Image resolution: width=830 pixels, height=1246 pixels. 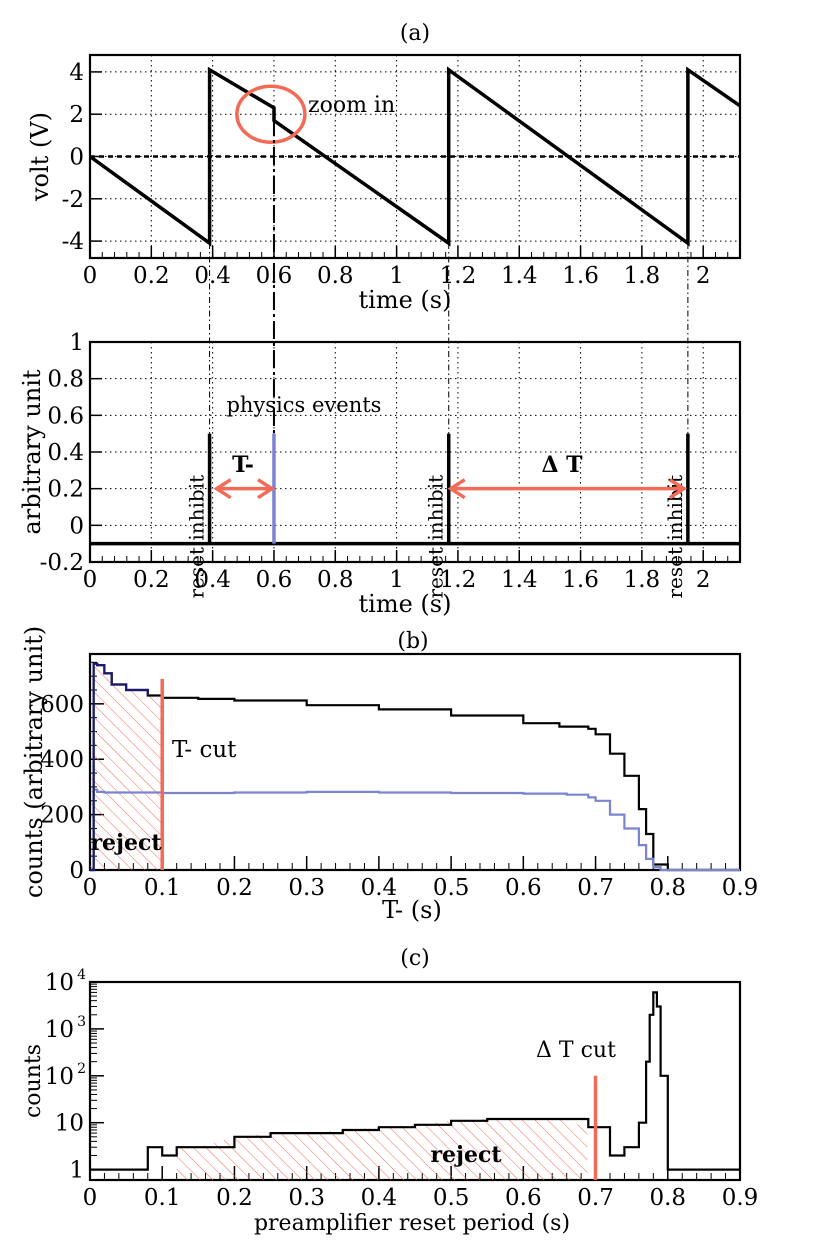 I want to click on panel-b-x-tick-label: 0.4, so click(x=379, y=888).